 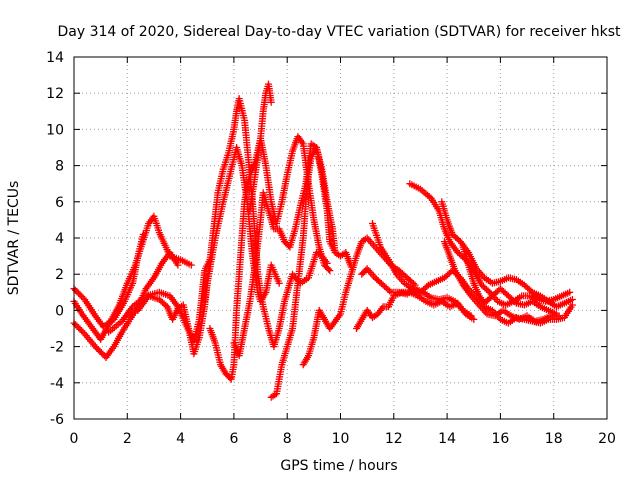 I want to click on x-tick-label: 20, so click(x=607, y=439).